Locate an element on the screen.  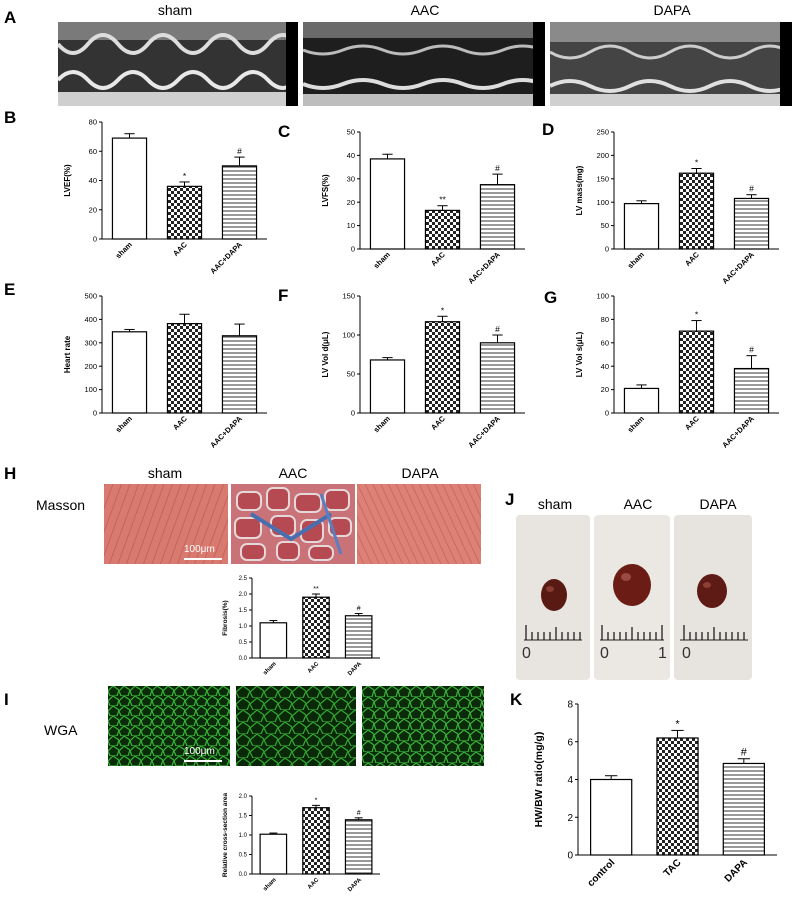
y-axis-label: LV Vol d(μL) is located at coordinates (325, 354).